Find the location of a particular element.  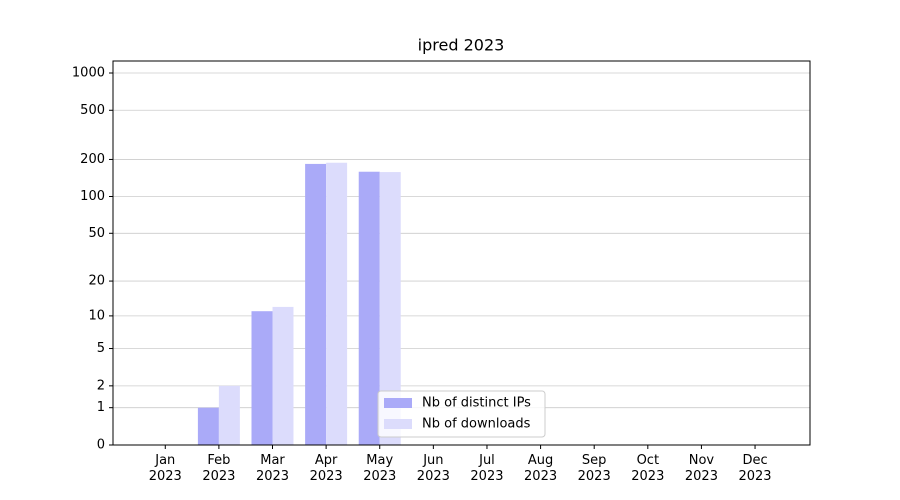

x-tick-label: Nov 2023 is located at coordinates (701, 468).